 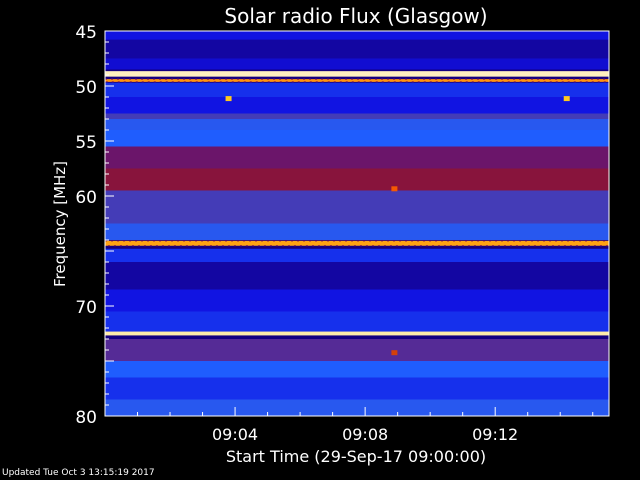 What do you see at coordinates (94, 225) in the screenshot?
I see `y-axis-ticks: 45 50 55 60 70 80` at bounding box center [94, 225].